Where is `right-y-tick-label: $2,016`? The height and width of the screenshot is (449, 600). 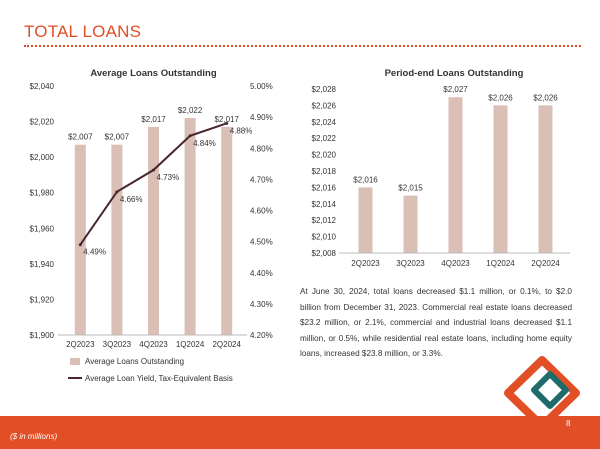 right-y-tick-label: $2,016 is located at coordinates (324, 187).